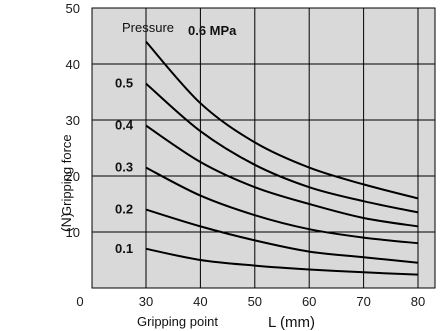 This screenshot has width=442, height=331. Describe the element at coordinates (124, 83) in the screenshot. I see `curve-label: 0.5` at that location.